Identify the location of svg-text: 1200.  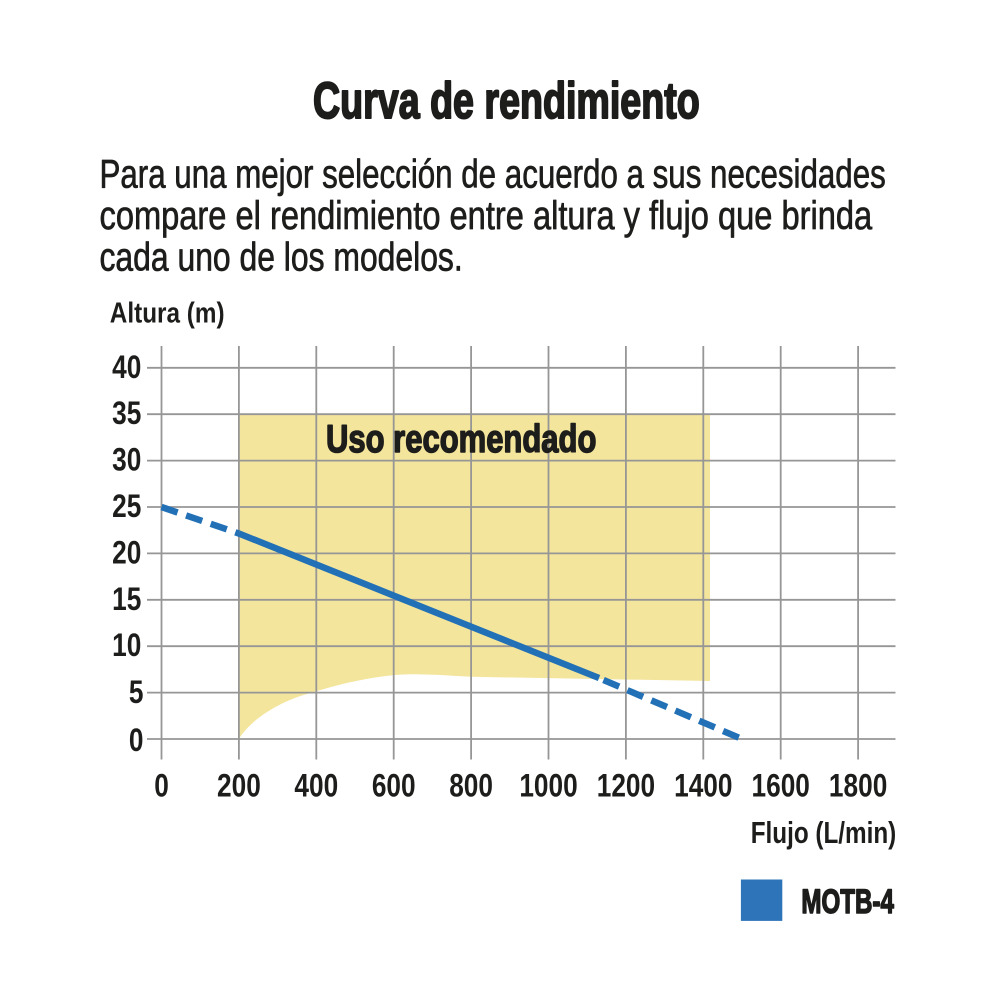
(626, 786).